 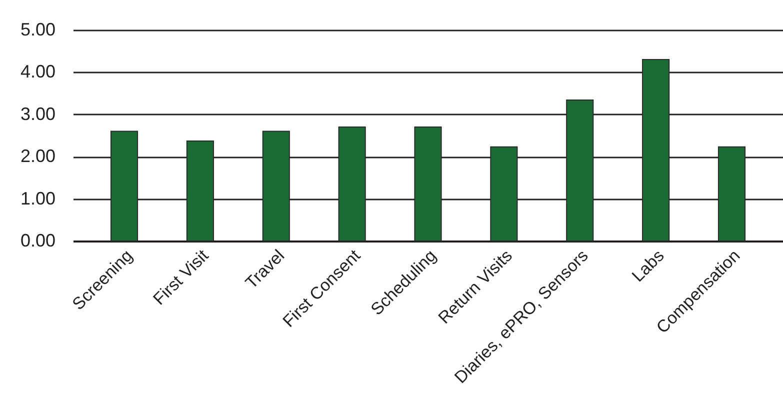 I want to click on y-tick-label: 2.00, so click(x=38, y=156).